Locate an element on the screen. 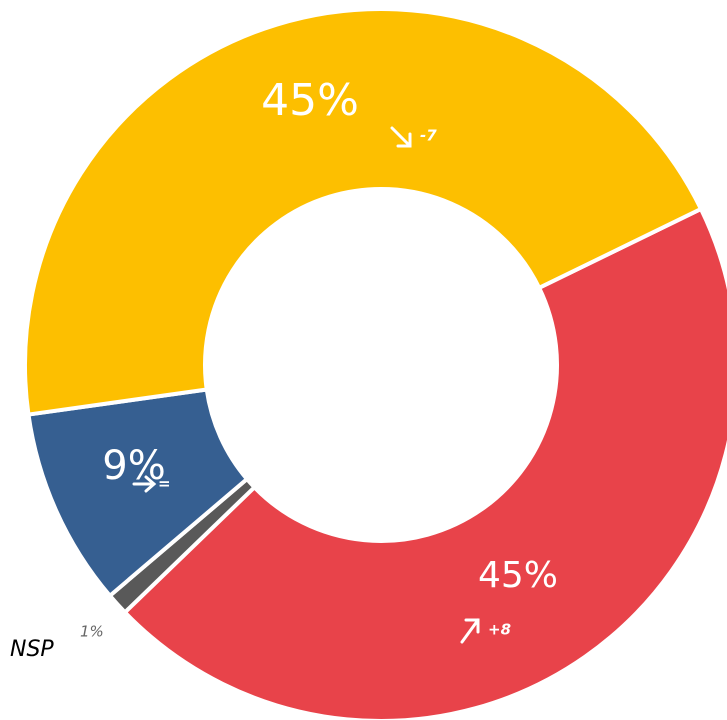  change-label: -7 is located at coordinates (428, 136).